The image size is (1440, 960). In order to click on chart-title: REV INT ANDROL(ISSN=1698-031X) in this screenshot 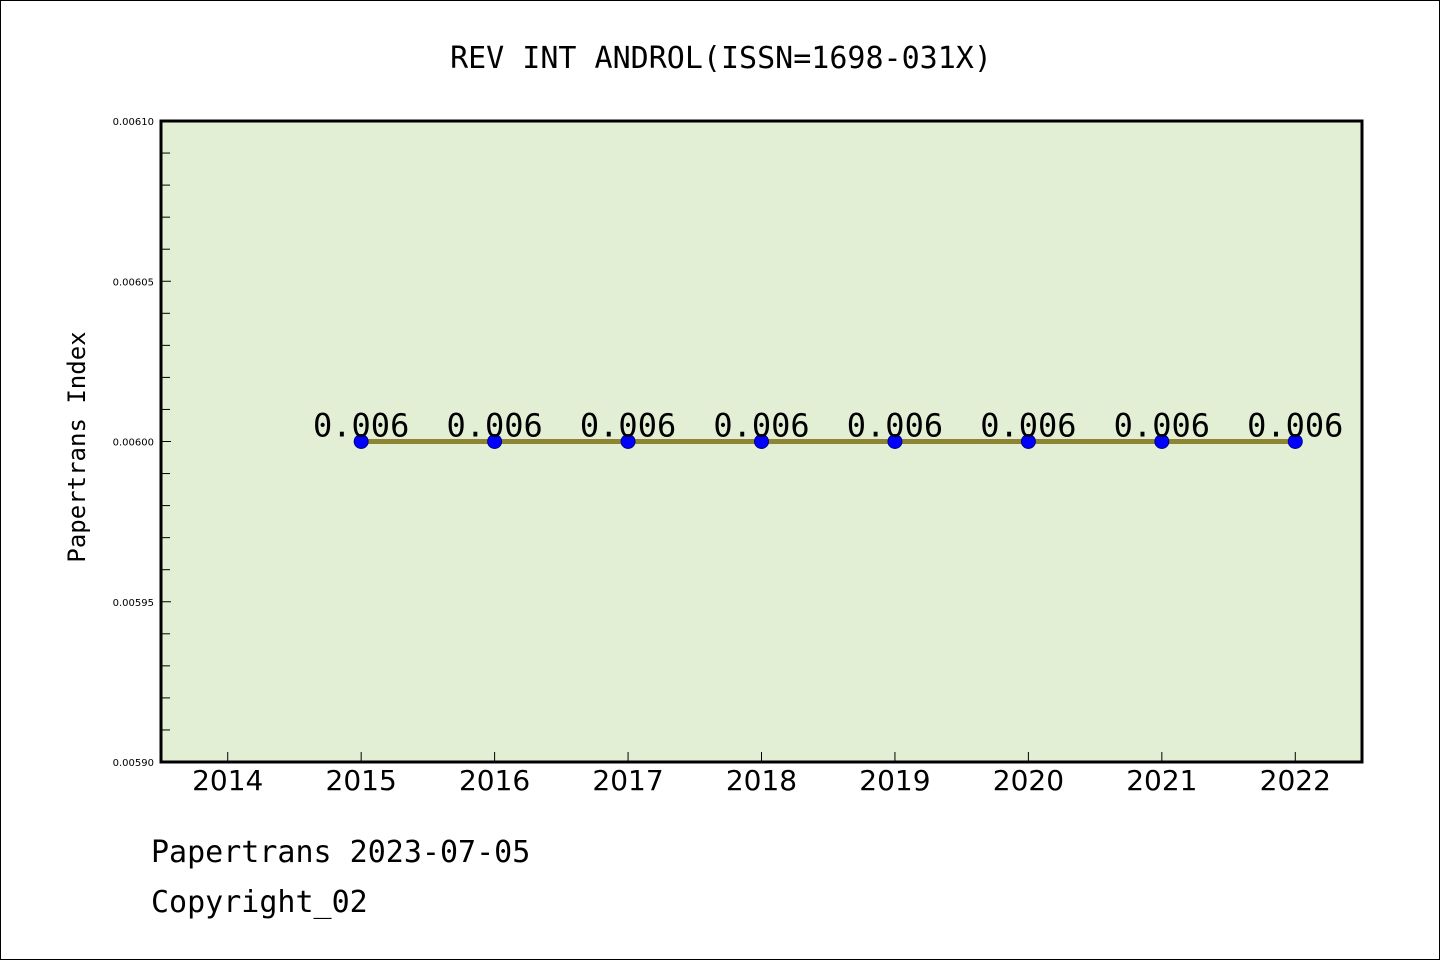, I will do `click(721, 58)`.